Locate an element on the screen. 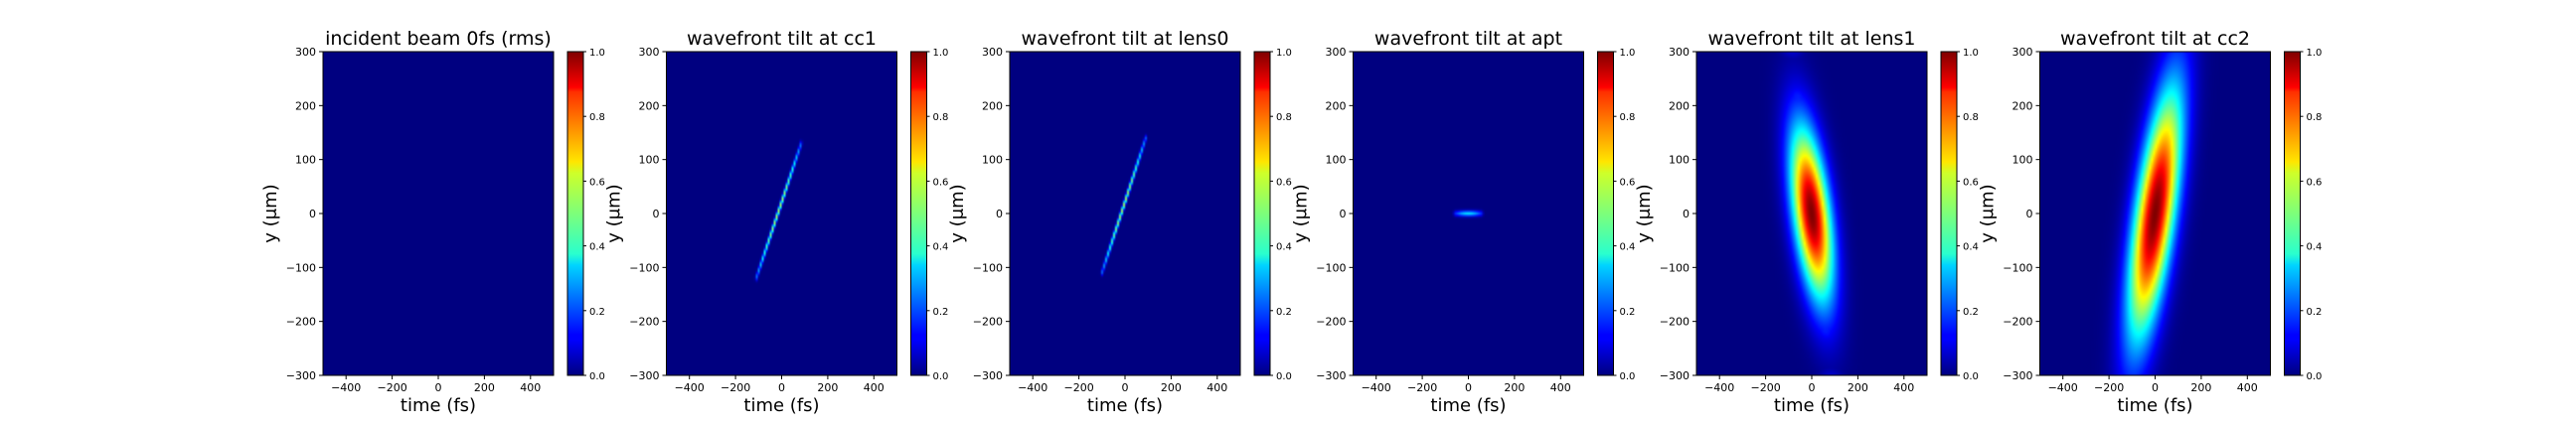 The height and width of the screenshot is (429, 2576). plot-title: wavefront tilt at lens0 is located at coordinates (1125, 39).